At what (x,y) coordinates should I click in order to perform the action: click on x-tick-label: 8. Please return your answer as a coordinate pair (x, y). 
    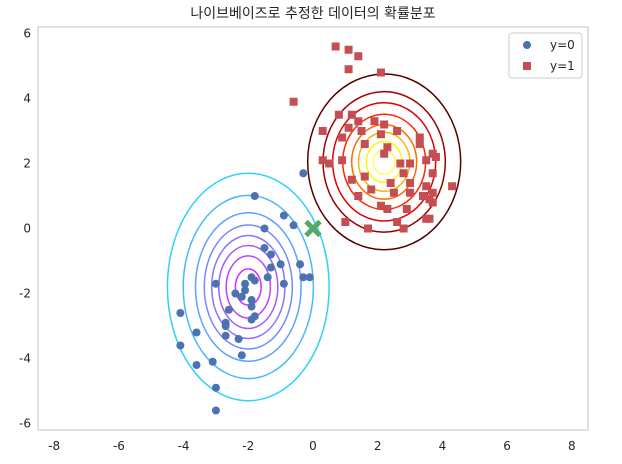
    Looking at the image, I should click on (572, 446).